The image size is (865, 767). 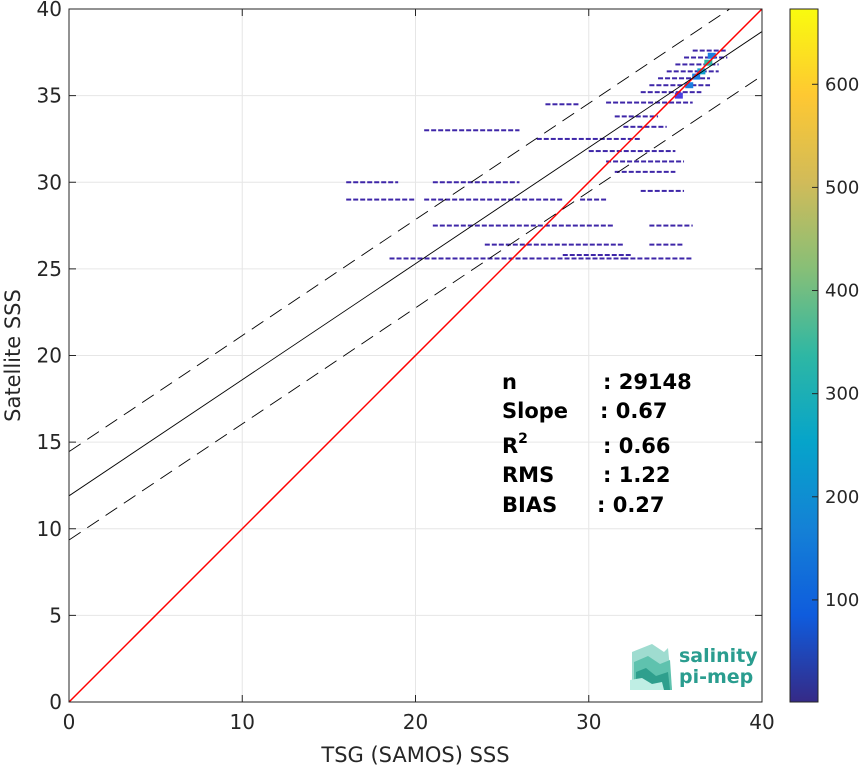 What do you see at coordinates (842, 291) in the screenshot?
I see `colorbar-tick-label: 400` at bounding box center [842, 291].